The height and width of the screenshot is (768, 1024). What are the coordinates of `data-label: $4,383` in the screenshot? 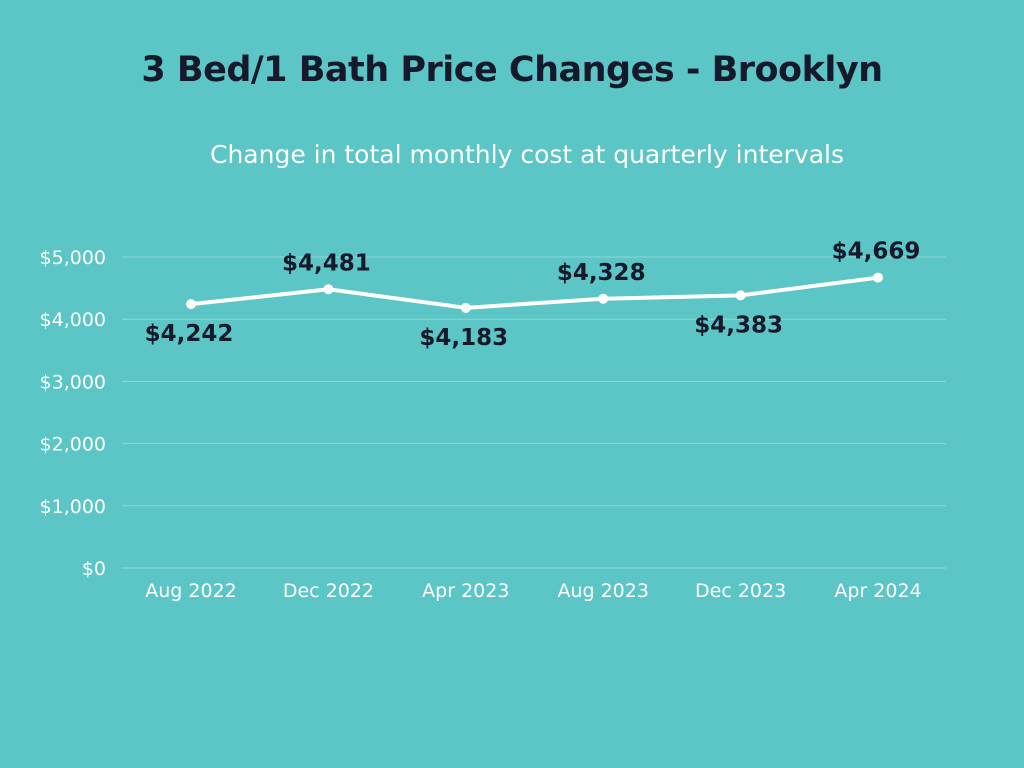 It's located at (738, 325).